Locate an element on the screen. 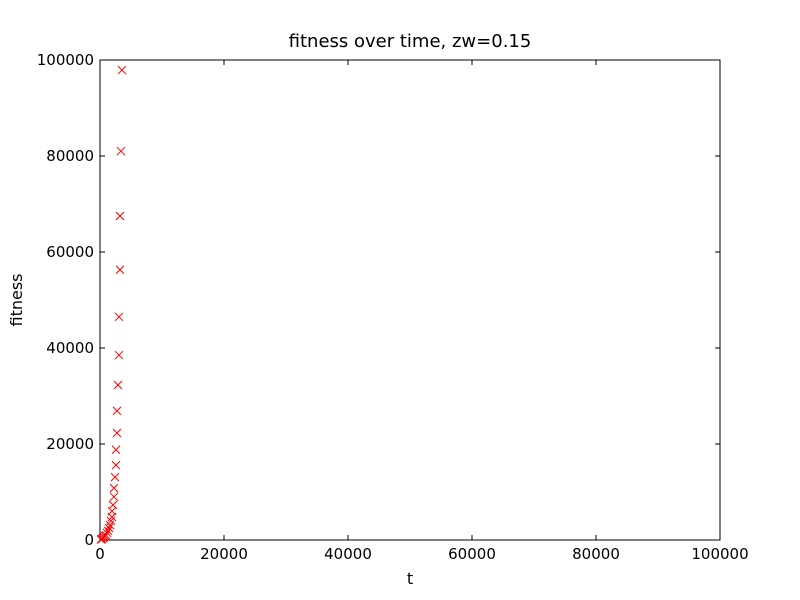 The width and height of the screenshot is (800, 600). x-tick-label: 40000 is located at coordinates (348, 554).